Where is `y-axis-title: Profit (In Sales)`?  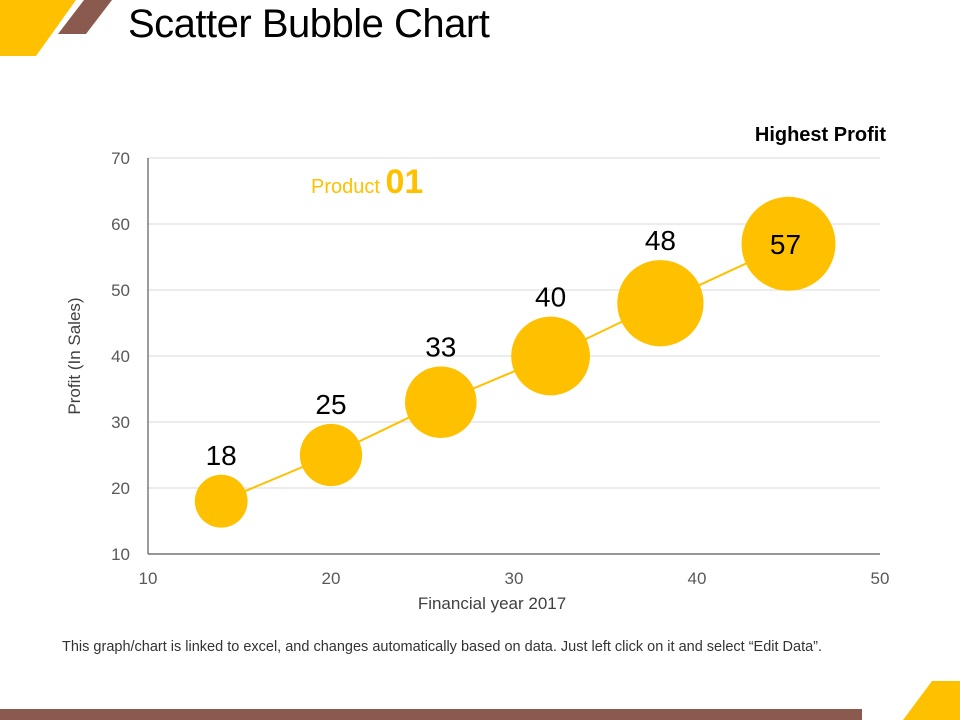
y-axis-title: Profit (In Sales) is located at coordinates (74, 355).